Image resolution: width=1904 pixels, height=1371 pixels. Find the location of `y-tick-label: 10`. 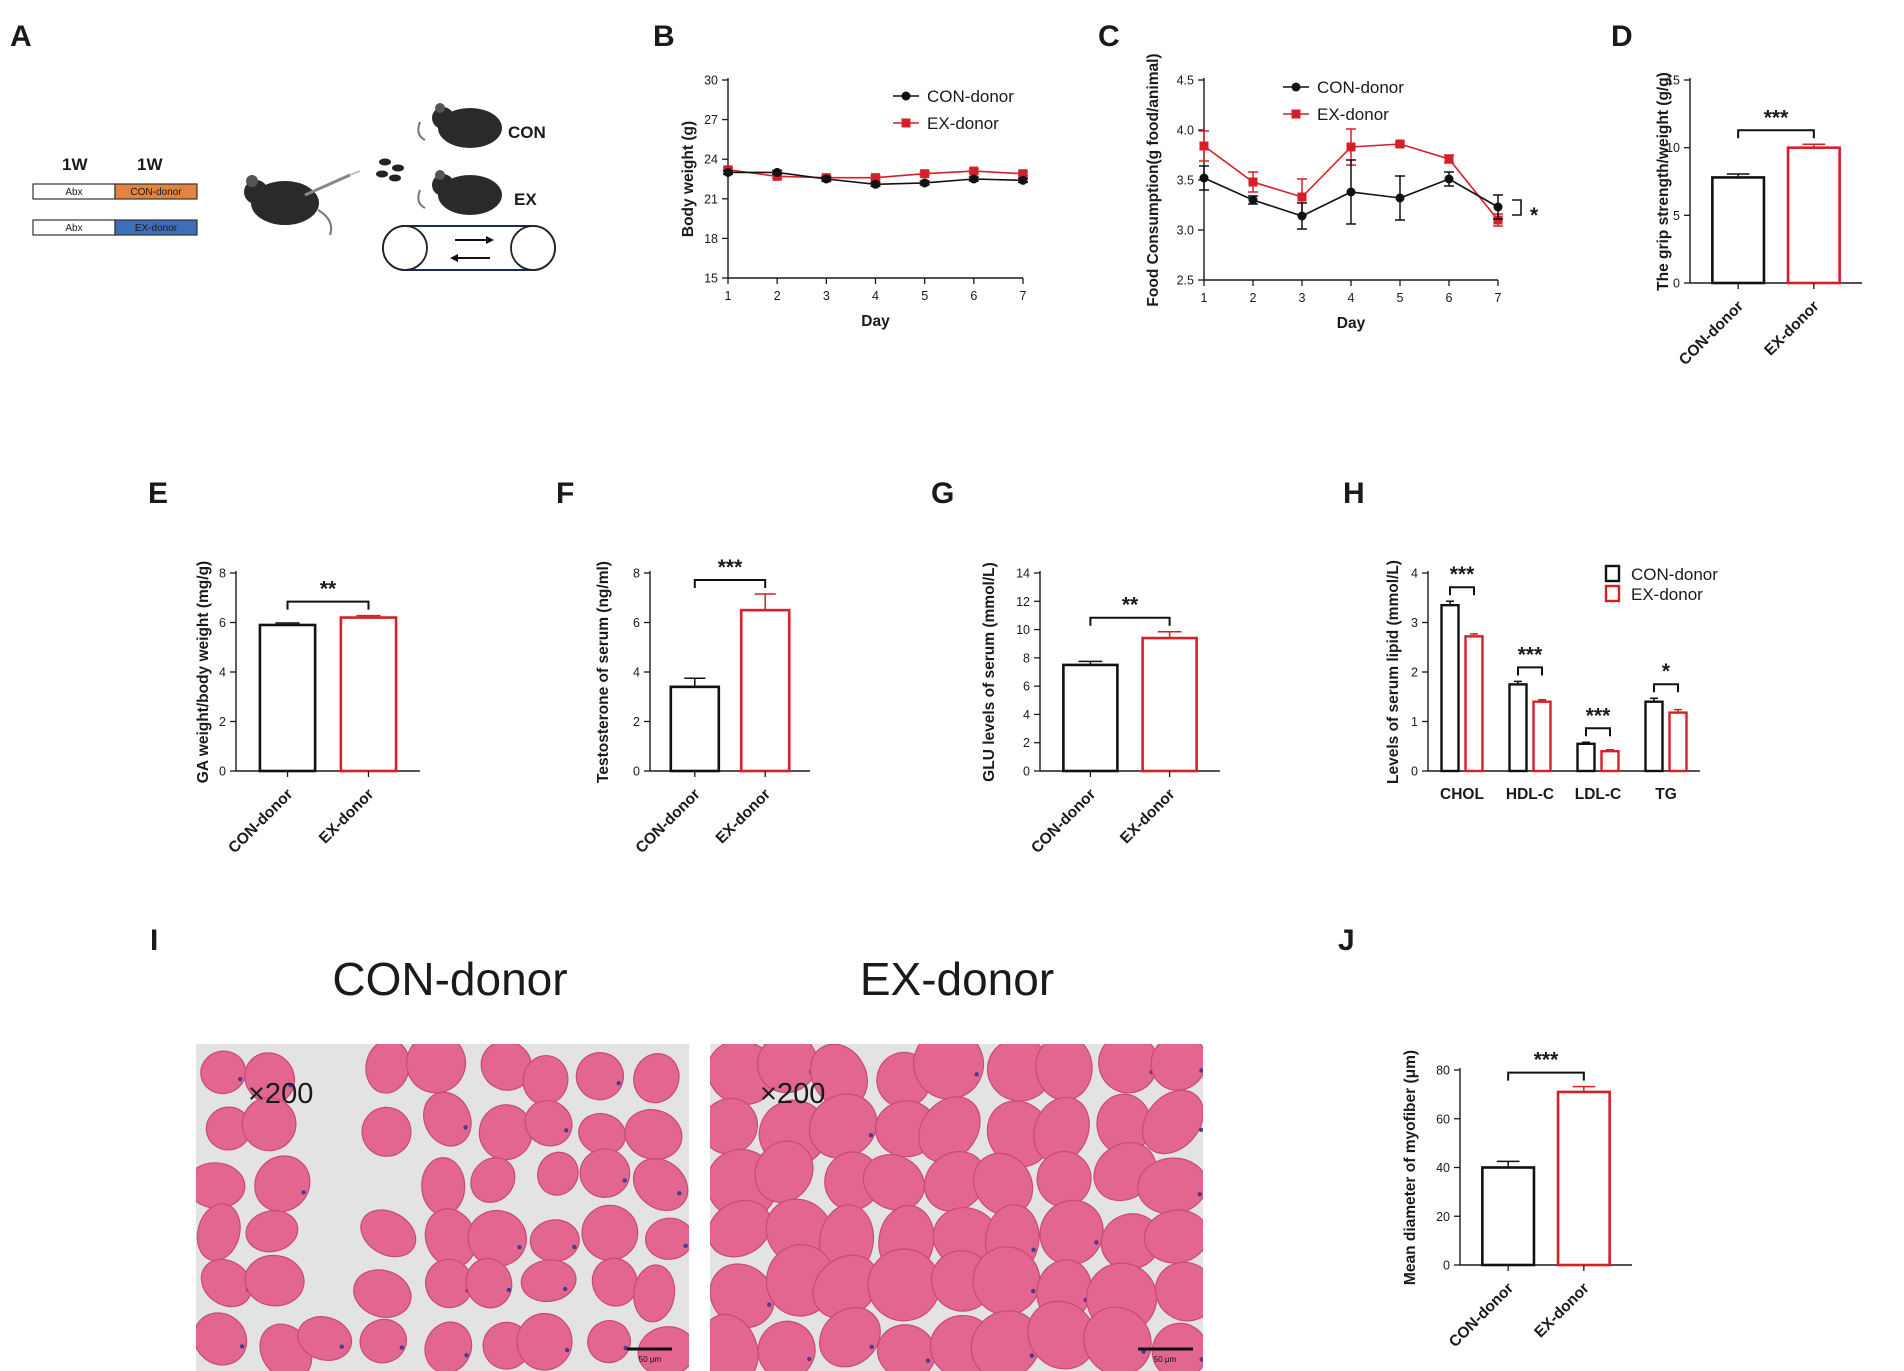

y-tick-label: 10 is located at coordinates (1673, 148).